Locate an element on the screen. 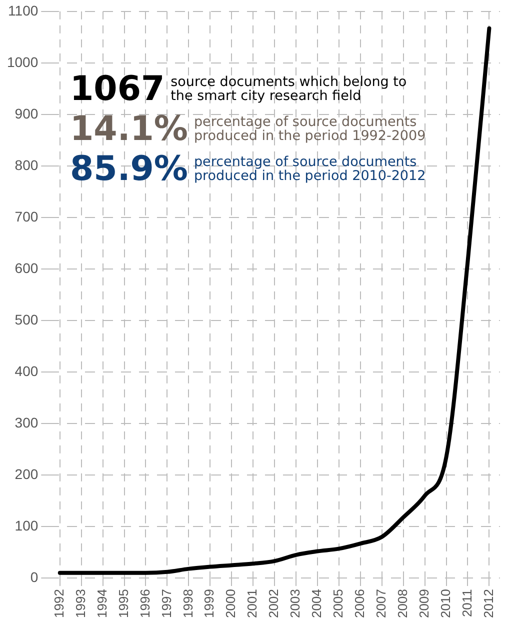 The image size is (508, 621). x-tick-label: 2002 is located at coordinates (274, 603).